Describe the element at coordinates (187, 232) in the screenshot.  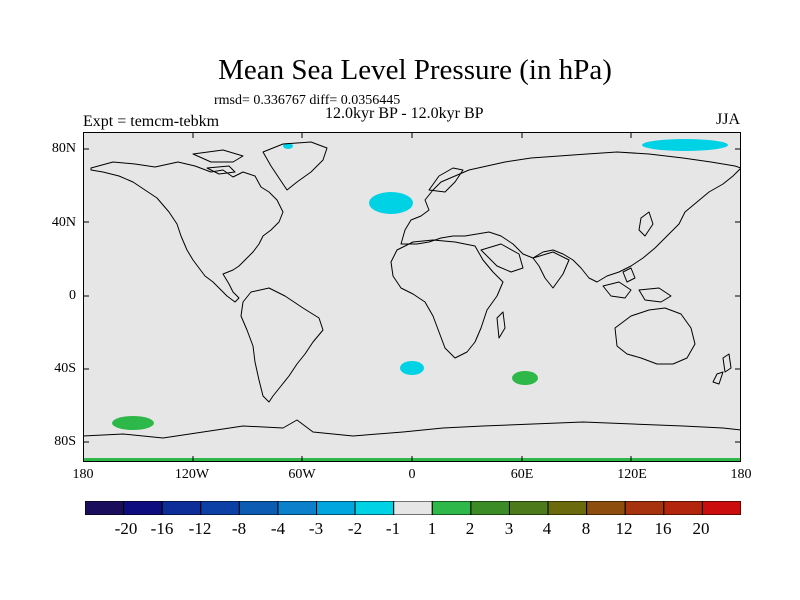
I see `north-america-coast` at that location.